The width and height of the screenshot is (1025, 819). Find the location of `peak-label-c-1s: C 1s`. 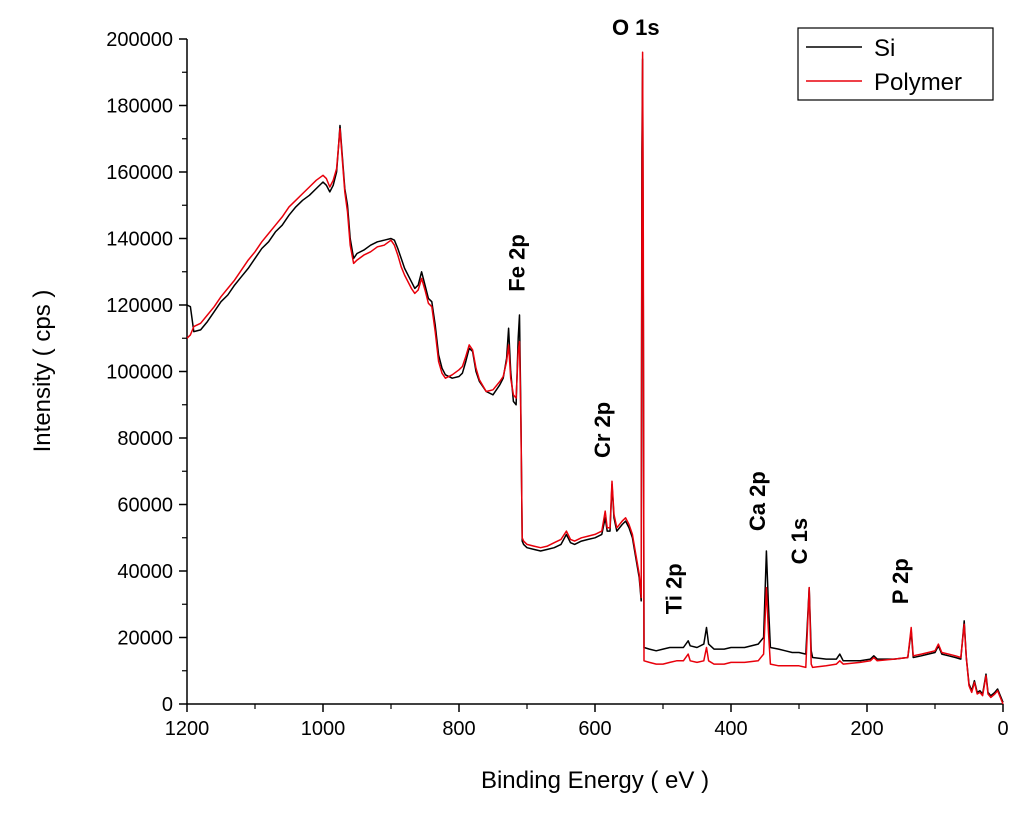

peak-label-c-1s: C 1s is located at coordinates (799, 541).